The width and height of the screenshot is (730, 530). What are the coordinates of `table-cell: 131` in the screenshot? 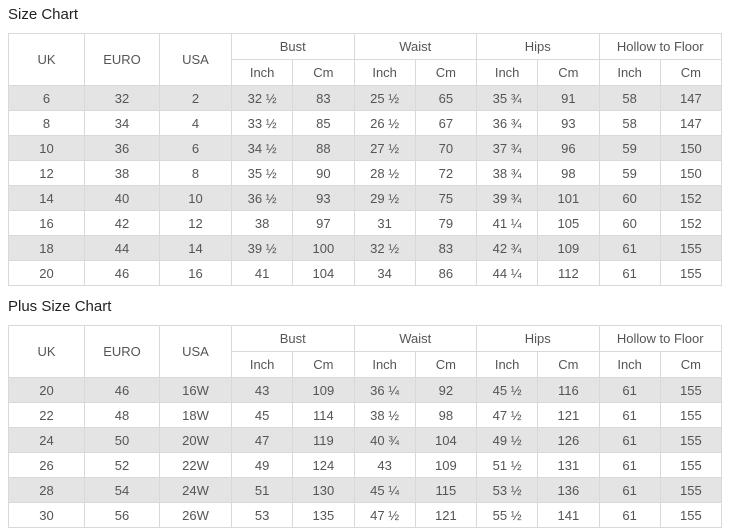 It's located at (568, 465).